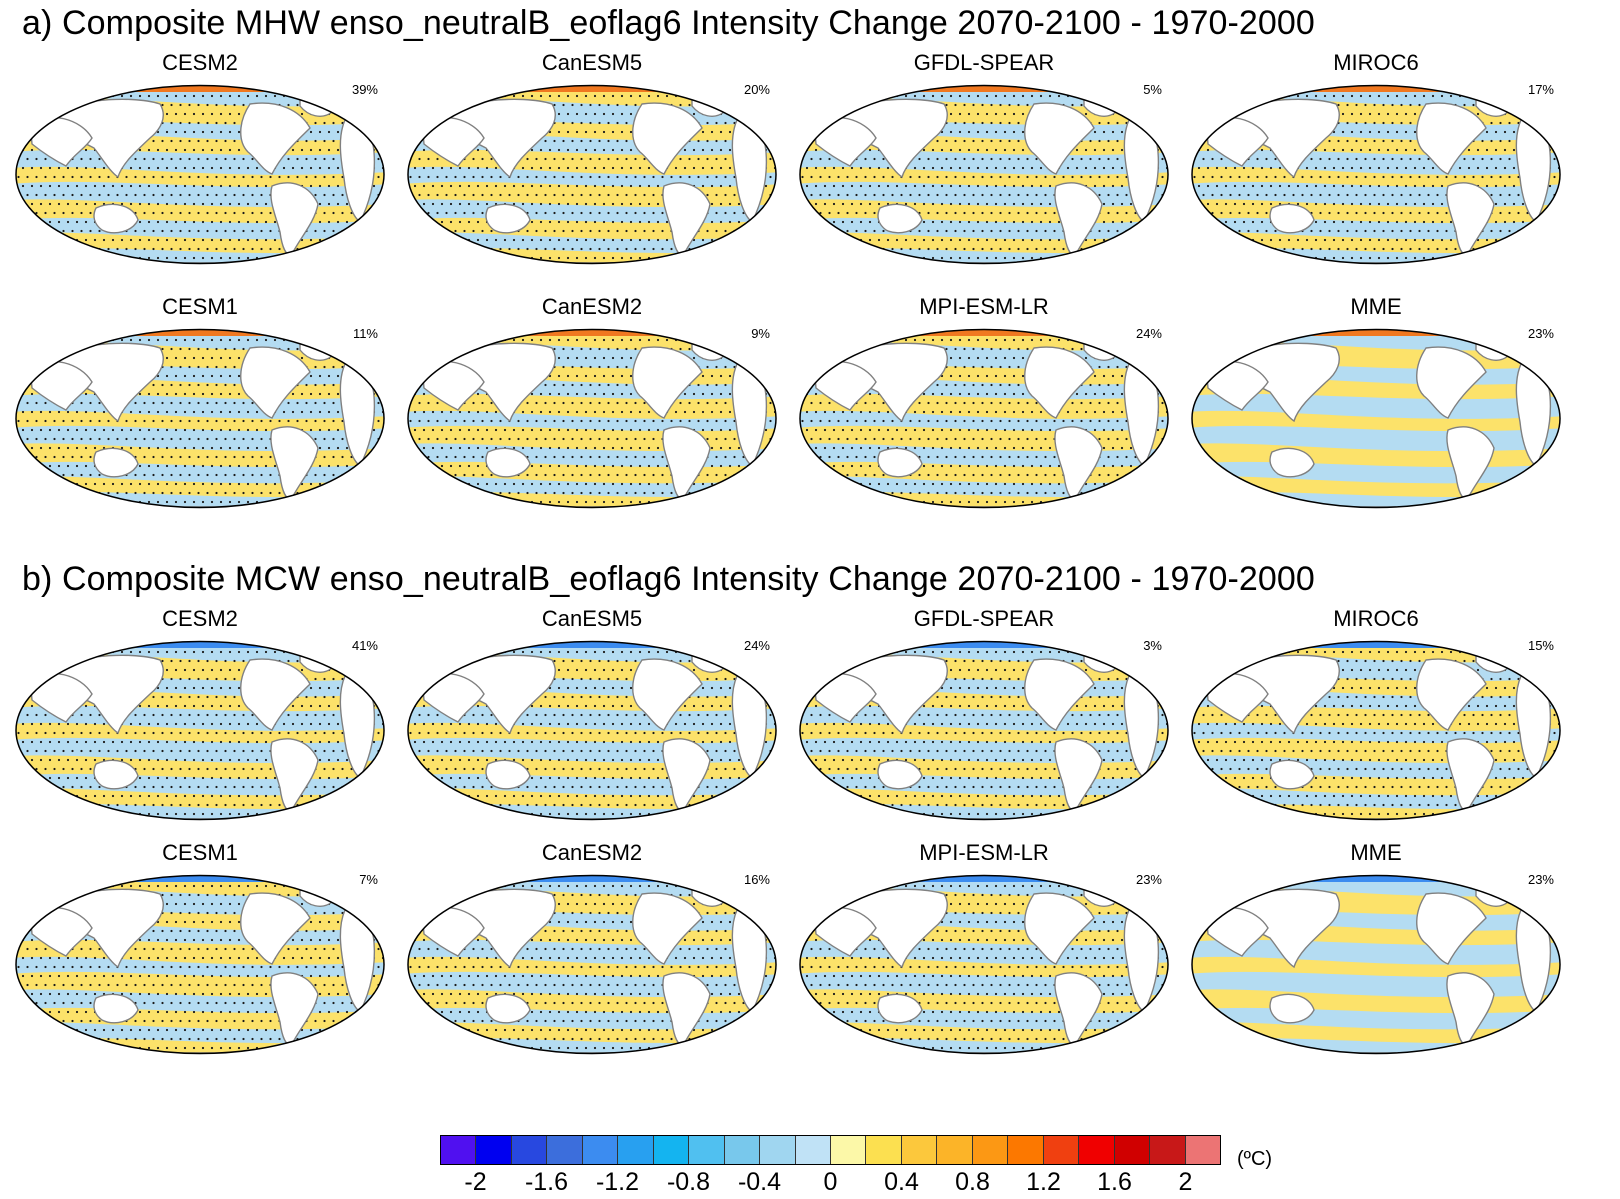  What do you see at coordinates (368, 879) in the screenshot?
I see `panel-percent-label: 7%` at bounding box center [368, 879].